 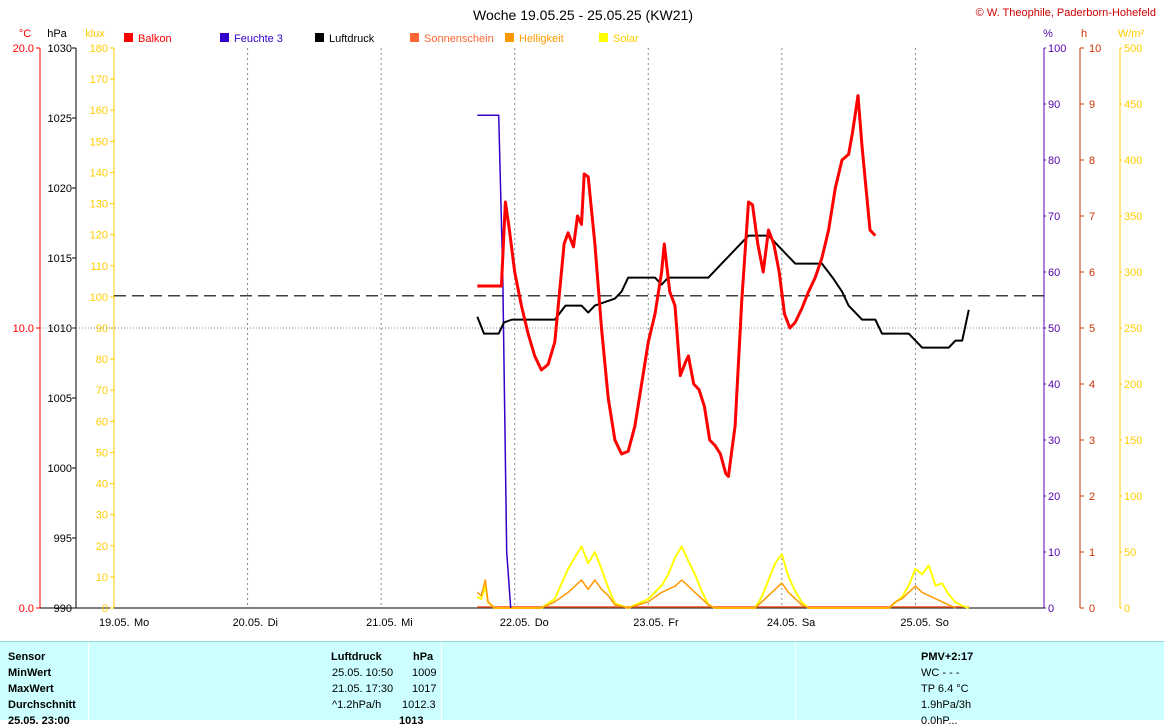 I want to click on klux-tick-label: 150, so click(x=99, y=142).